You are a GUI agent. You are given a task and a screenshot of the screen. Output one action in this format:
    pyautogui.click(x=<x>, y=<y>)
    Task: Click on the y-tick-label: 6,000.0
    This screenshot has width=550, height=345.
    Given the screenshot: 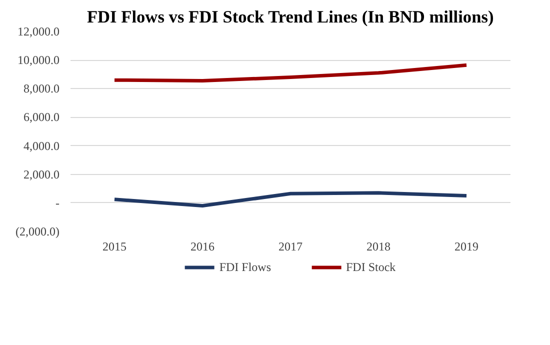 What is the action you would take?
    pyautogui.click(x=42, y=117)
    